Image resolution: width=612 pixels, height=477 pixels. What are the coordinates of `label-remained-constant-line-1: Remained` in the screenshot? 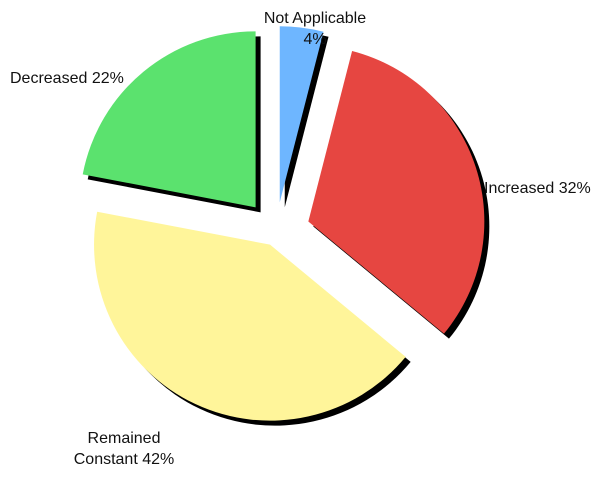 It's located at (124, 438).